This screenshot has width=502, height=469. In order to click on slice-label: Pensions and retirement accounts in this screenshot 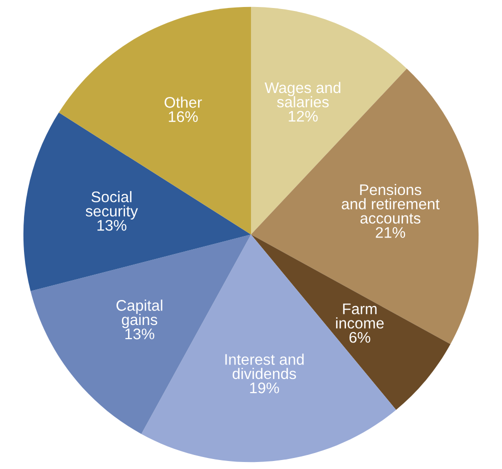, I will do `click(391, 204)`.